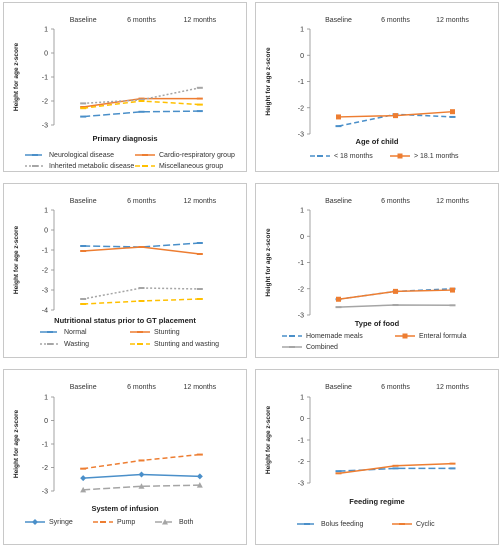 The image size is (504, 550). Describe the element at coordinates (322, 347) in the screenshot. I see `legend-label: Combined` at that location.